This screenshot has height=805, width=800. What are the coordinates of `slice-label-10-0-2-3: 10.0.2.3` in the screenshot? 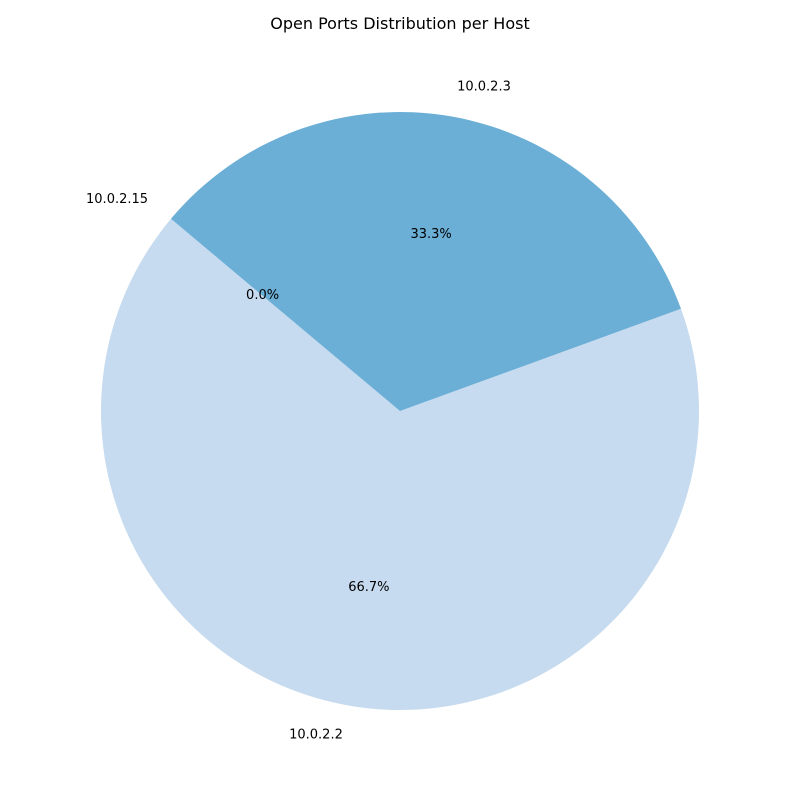 It's located at (484, 87).